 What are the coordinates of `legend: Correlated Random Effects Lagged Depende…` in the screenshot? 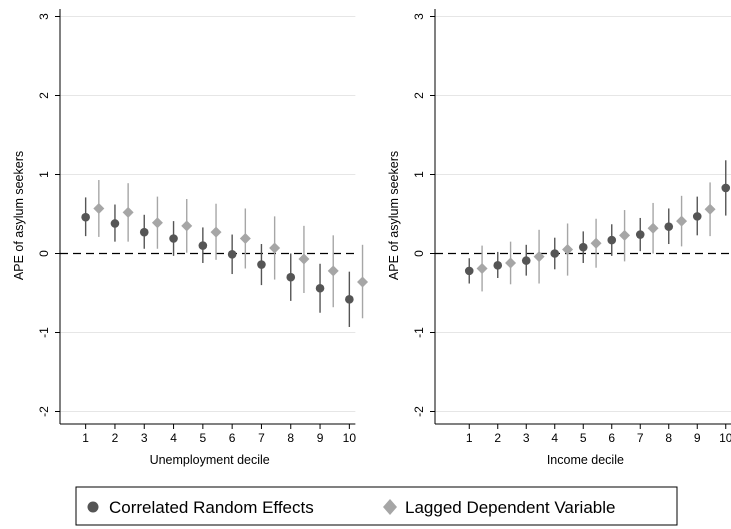 It's located at (376, 506).